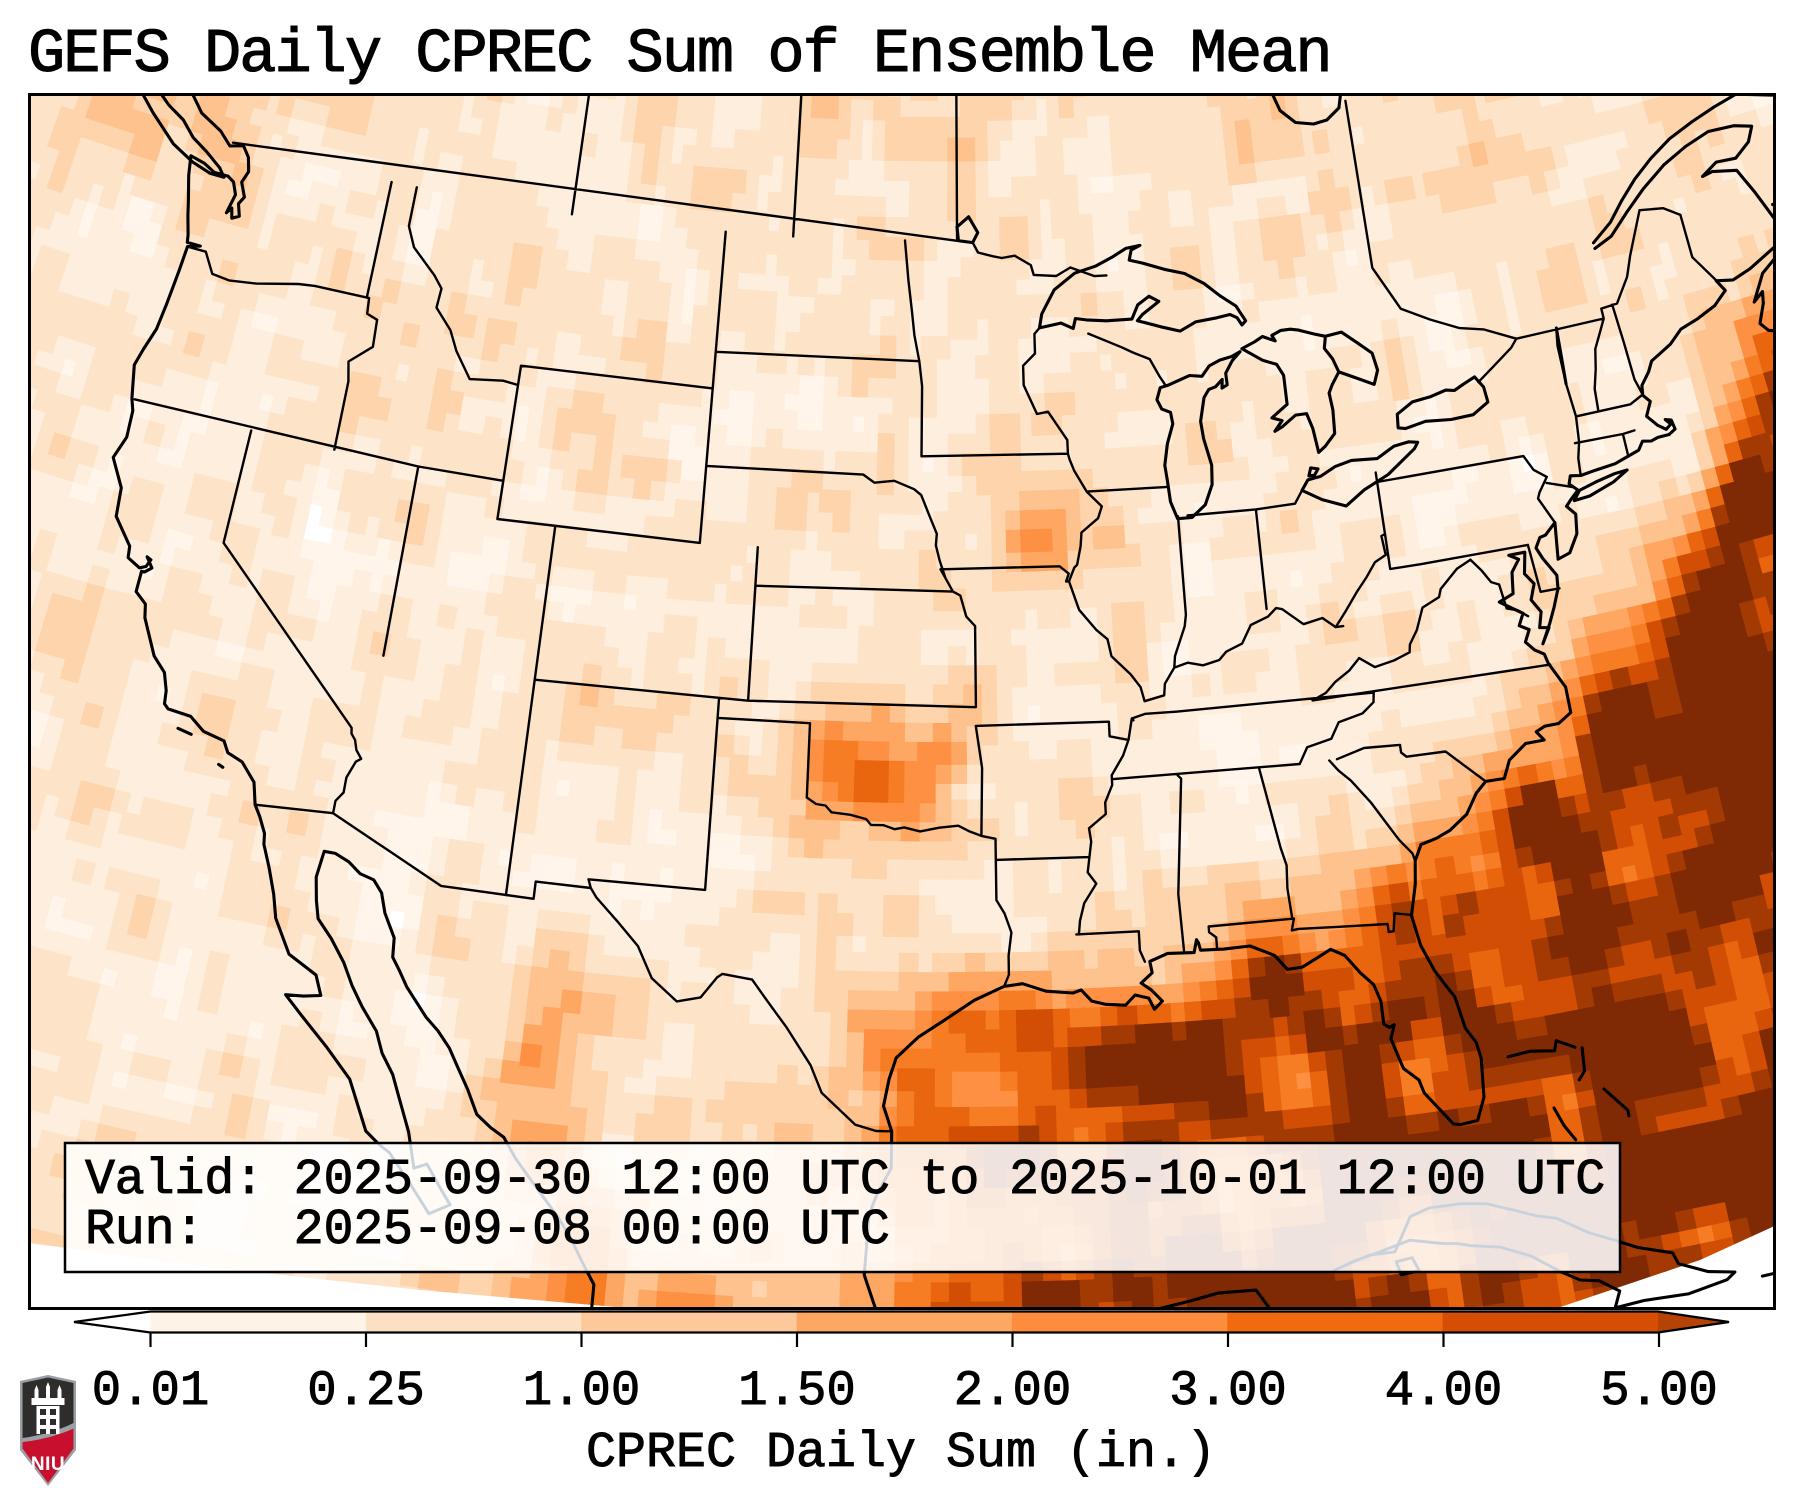 Image resolution: width=1803 pixels, height=1500 pixels. I want to click on svg-text: 4.00, so click(1444, 1391).